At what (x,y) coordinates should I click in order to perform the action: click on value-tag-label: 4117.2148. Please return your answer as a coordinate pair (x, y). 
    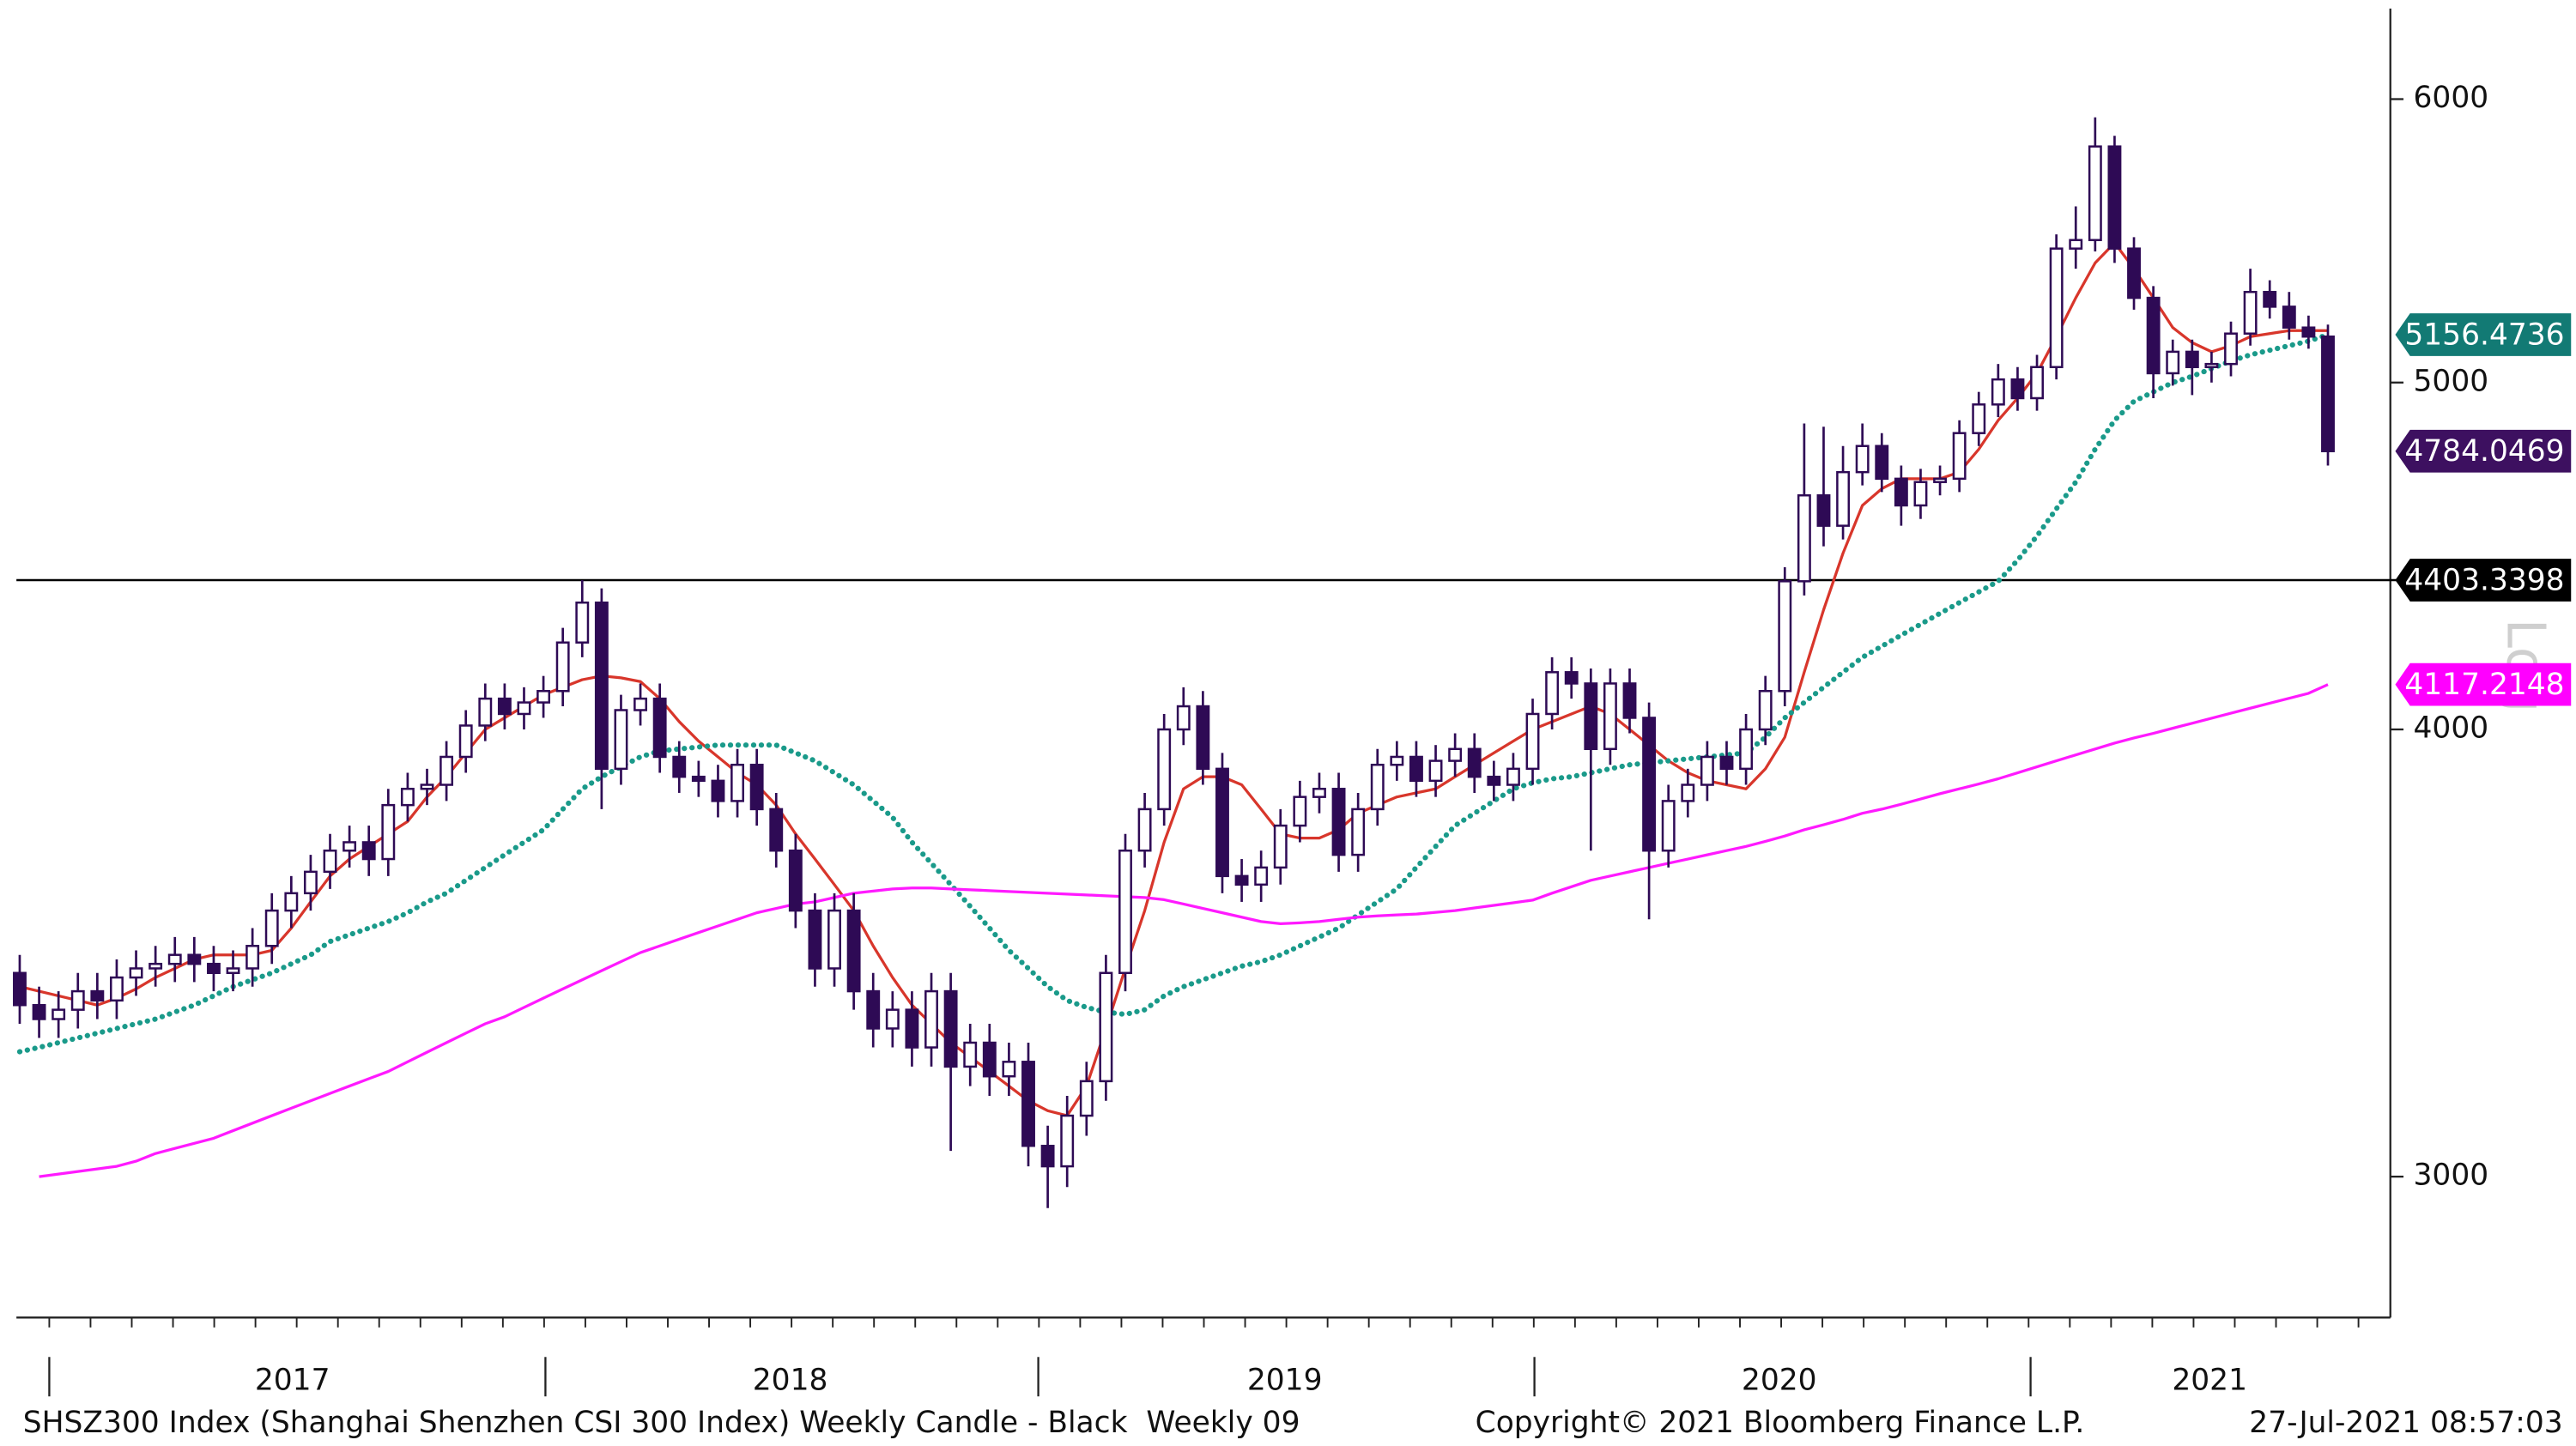
    Looking at the image, I should click on (2484, 685).